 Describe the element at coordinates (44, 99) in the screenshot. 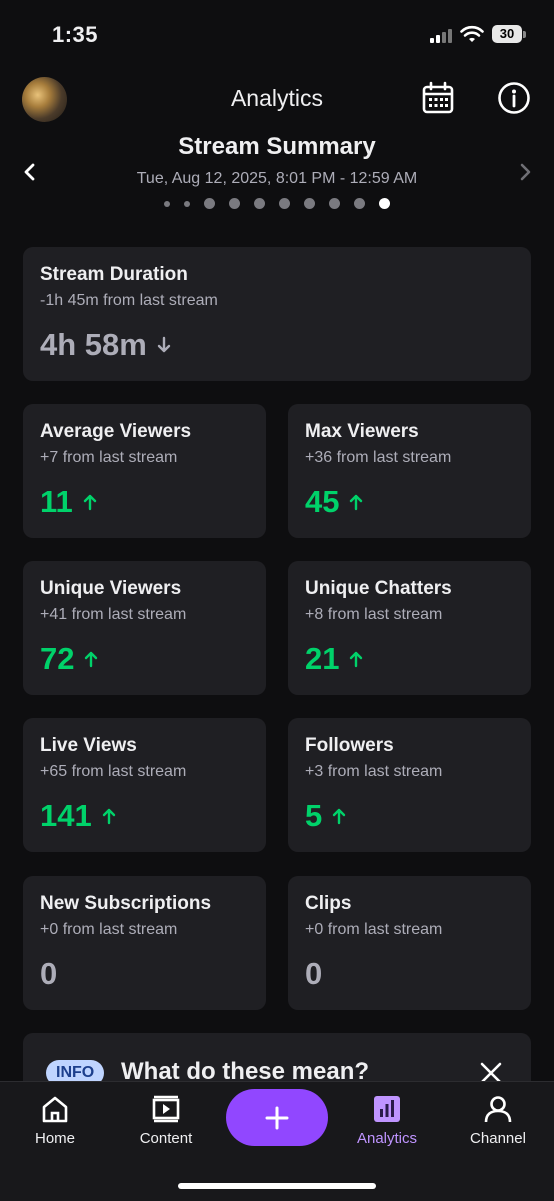

I see `avatar` at that location.